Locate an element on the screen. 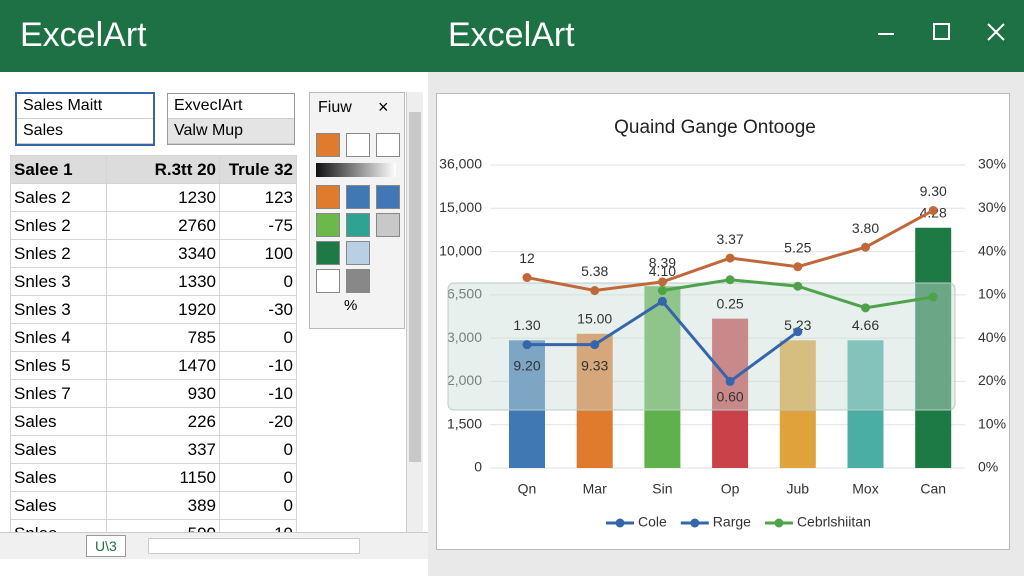 The image size is (1024, 576). point-label: 5.25 is located at coordinates (797, 247).